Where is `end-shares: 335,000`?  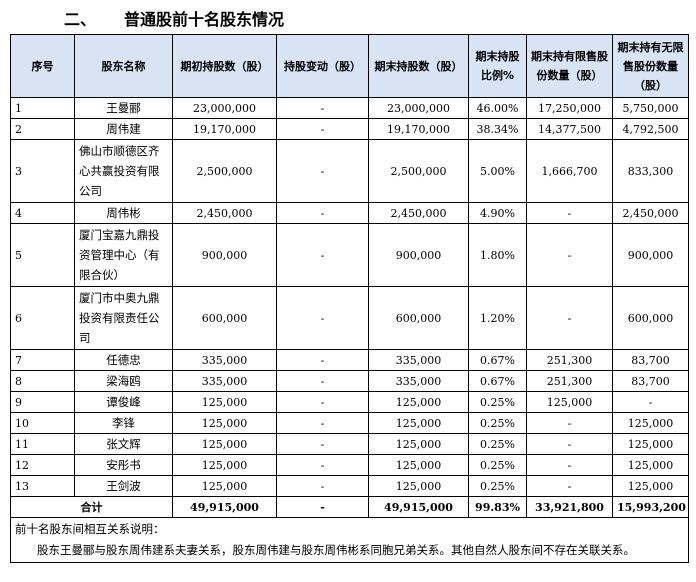 end-shares: 335,000 is located at coordinates (418, 360).